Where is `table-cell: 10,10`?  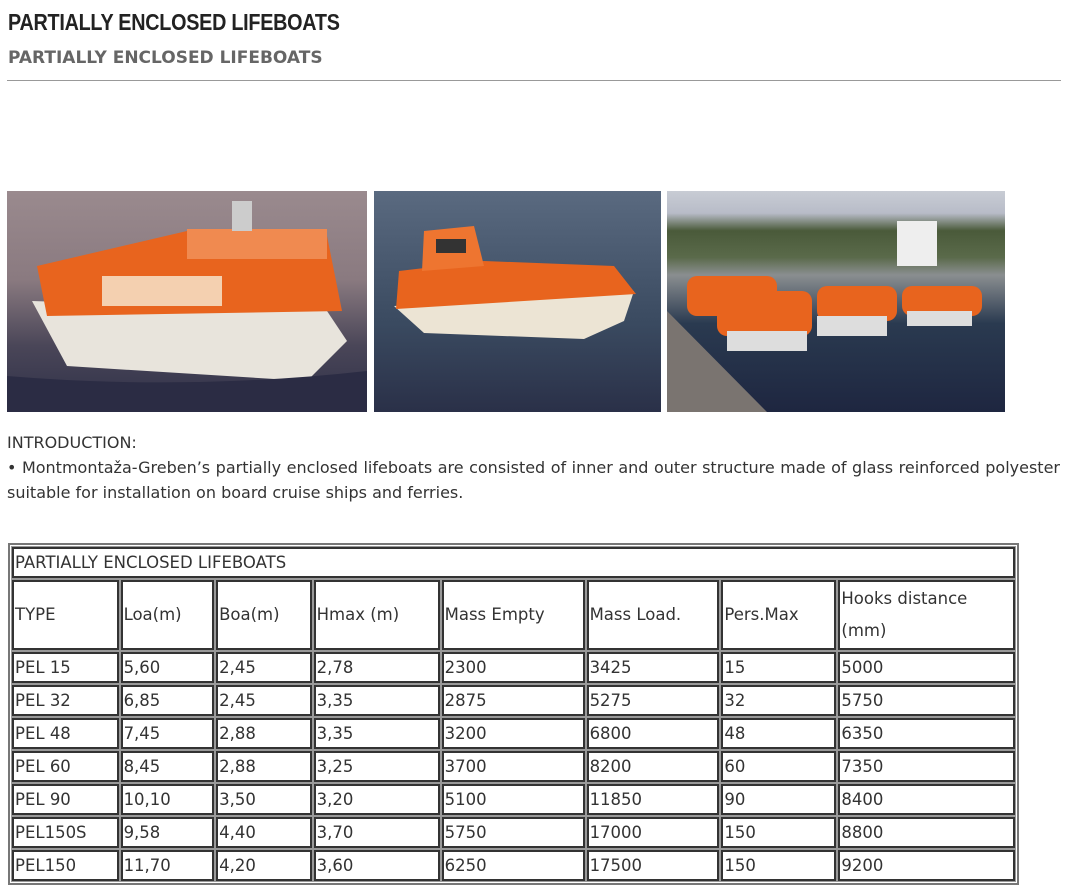
table-cell: 10,10 is located at coordinates (167, 799).